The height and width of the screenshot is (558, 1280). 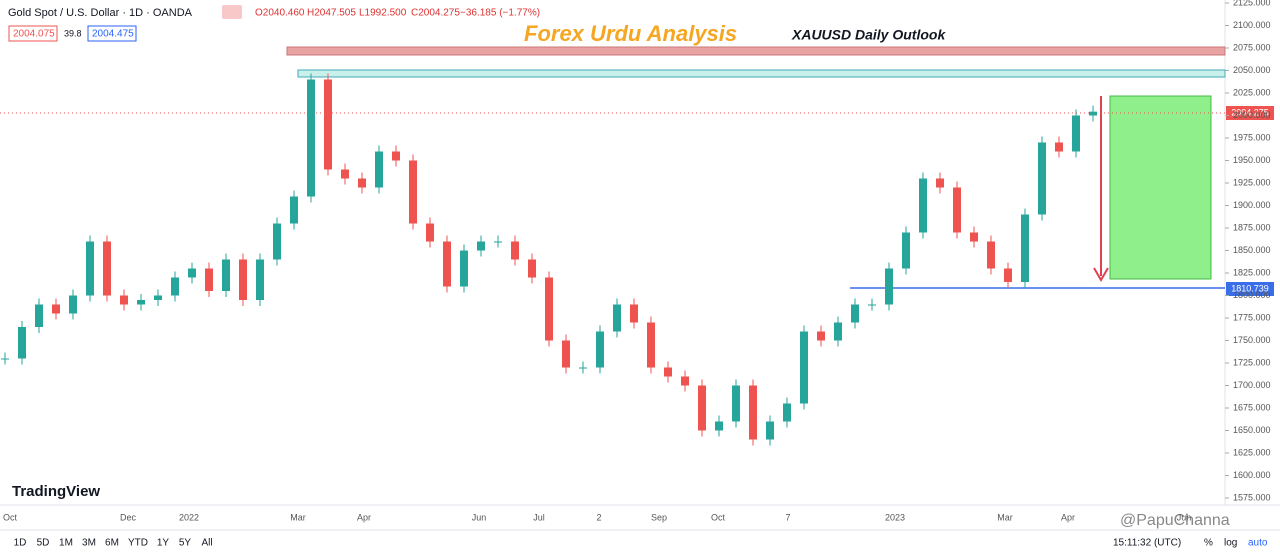 What do you see at coordinates (1208, 543) in the screenshot?
I see `percent-toggle: %` at bounding box center [1208, 543].